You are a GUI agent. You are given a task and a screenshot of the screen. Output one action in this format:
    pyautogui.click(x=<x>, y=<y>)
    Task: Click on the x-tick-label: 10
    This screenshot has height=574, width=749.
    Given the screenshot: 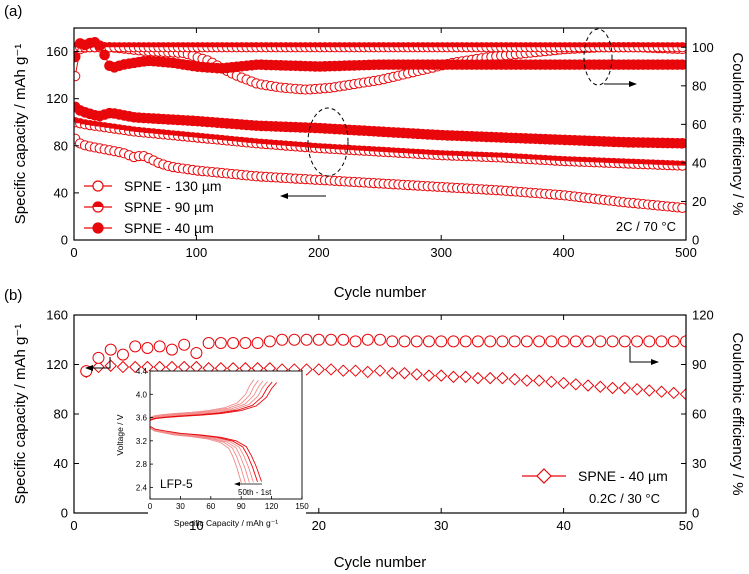 What is the action you would take?
    pyautogui.click(x=196, y=525)
    